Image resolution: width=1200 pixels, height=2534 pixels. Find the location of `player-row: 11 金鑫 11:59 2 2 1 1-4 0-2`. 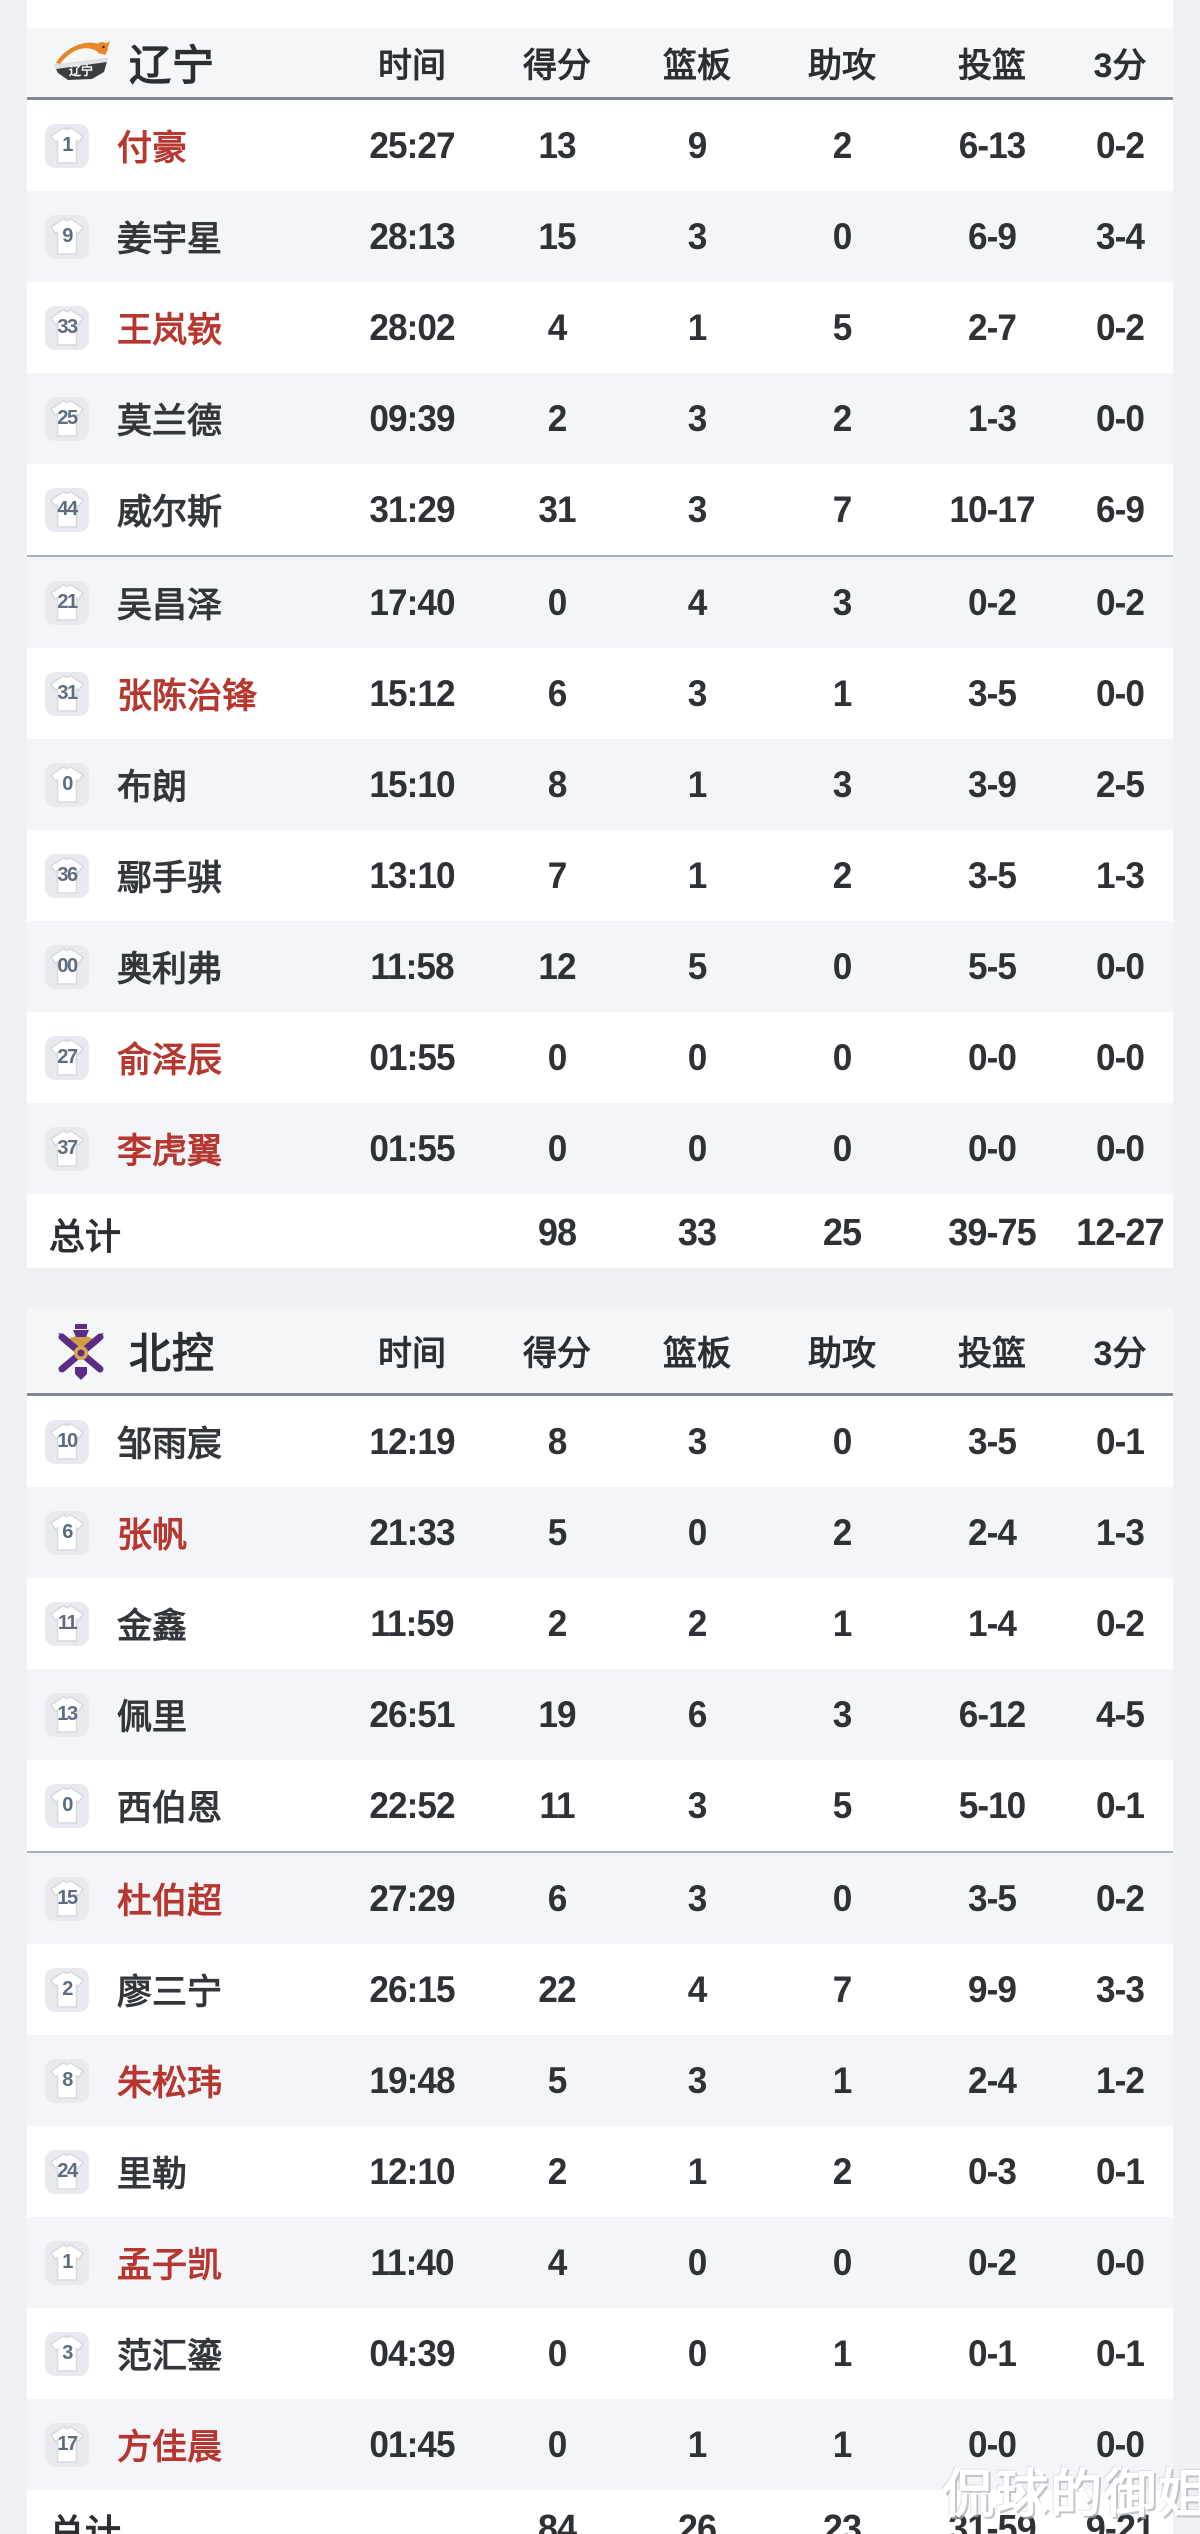

player-row: 11 金鑫 11:59 2 2 1 1-4 0-2 is located at coordinates (600, 1623).